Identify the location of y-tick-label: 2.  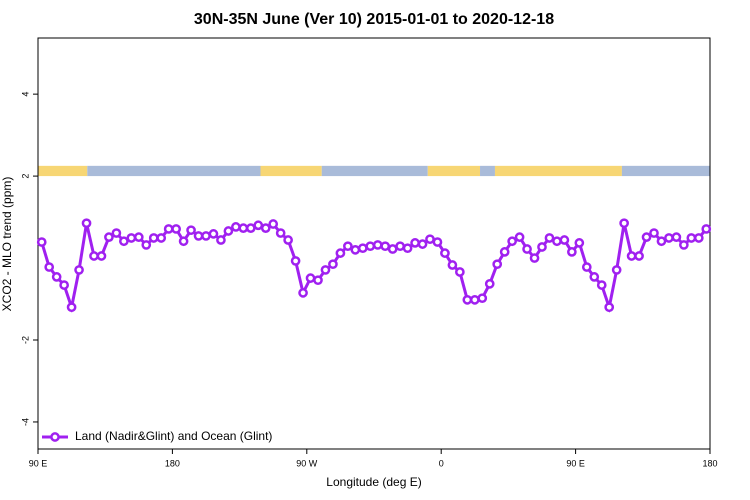
(25, 176).